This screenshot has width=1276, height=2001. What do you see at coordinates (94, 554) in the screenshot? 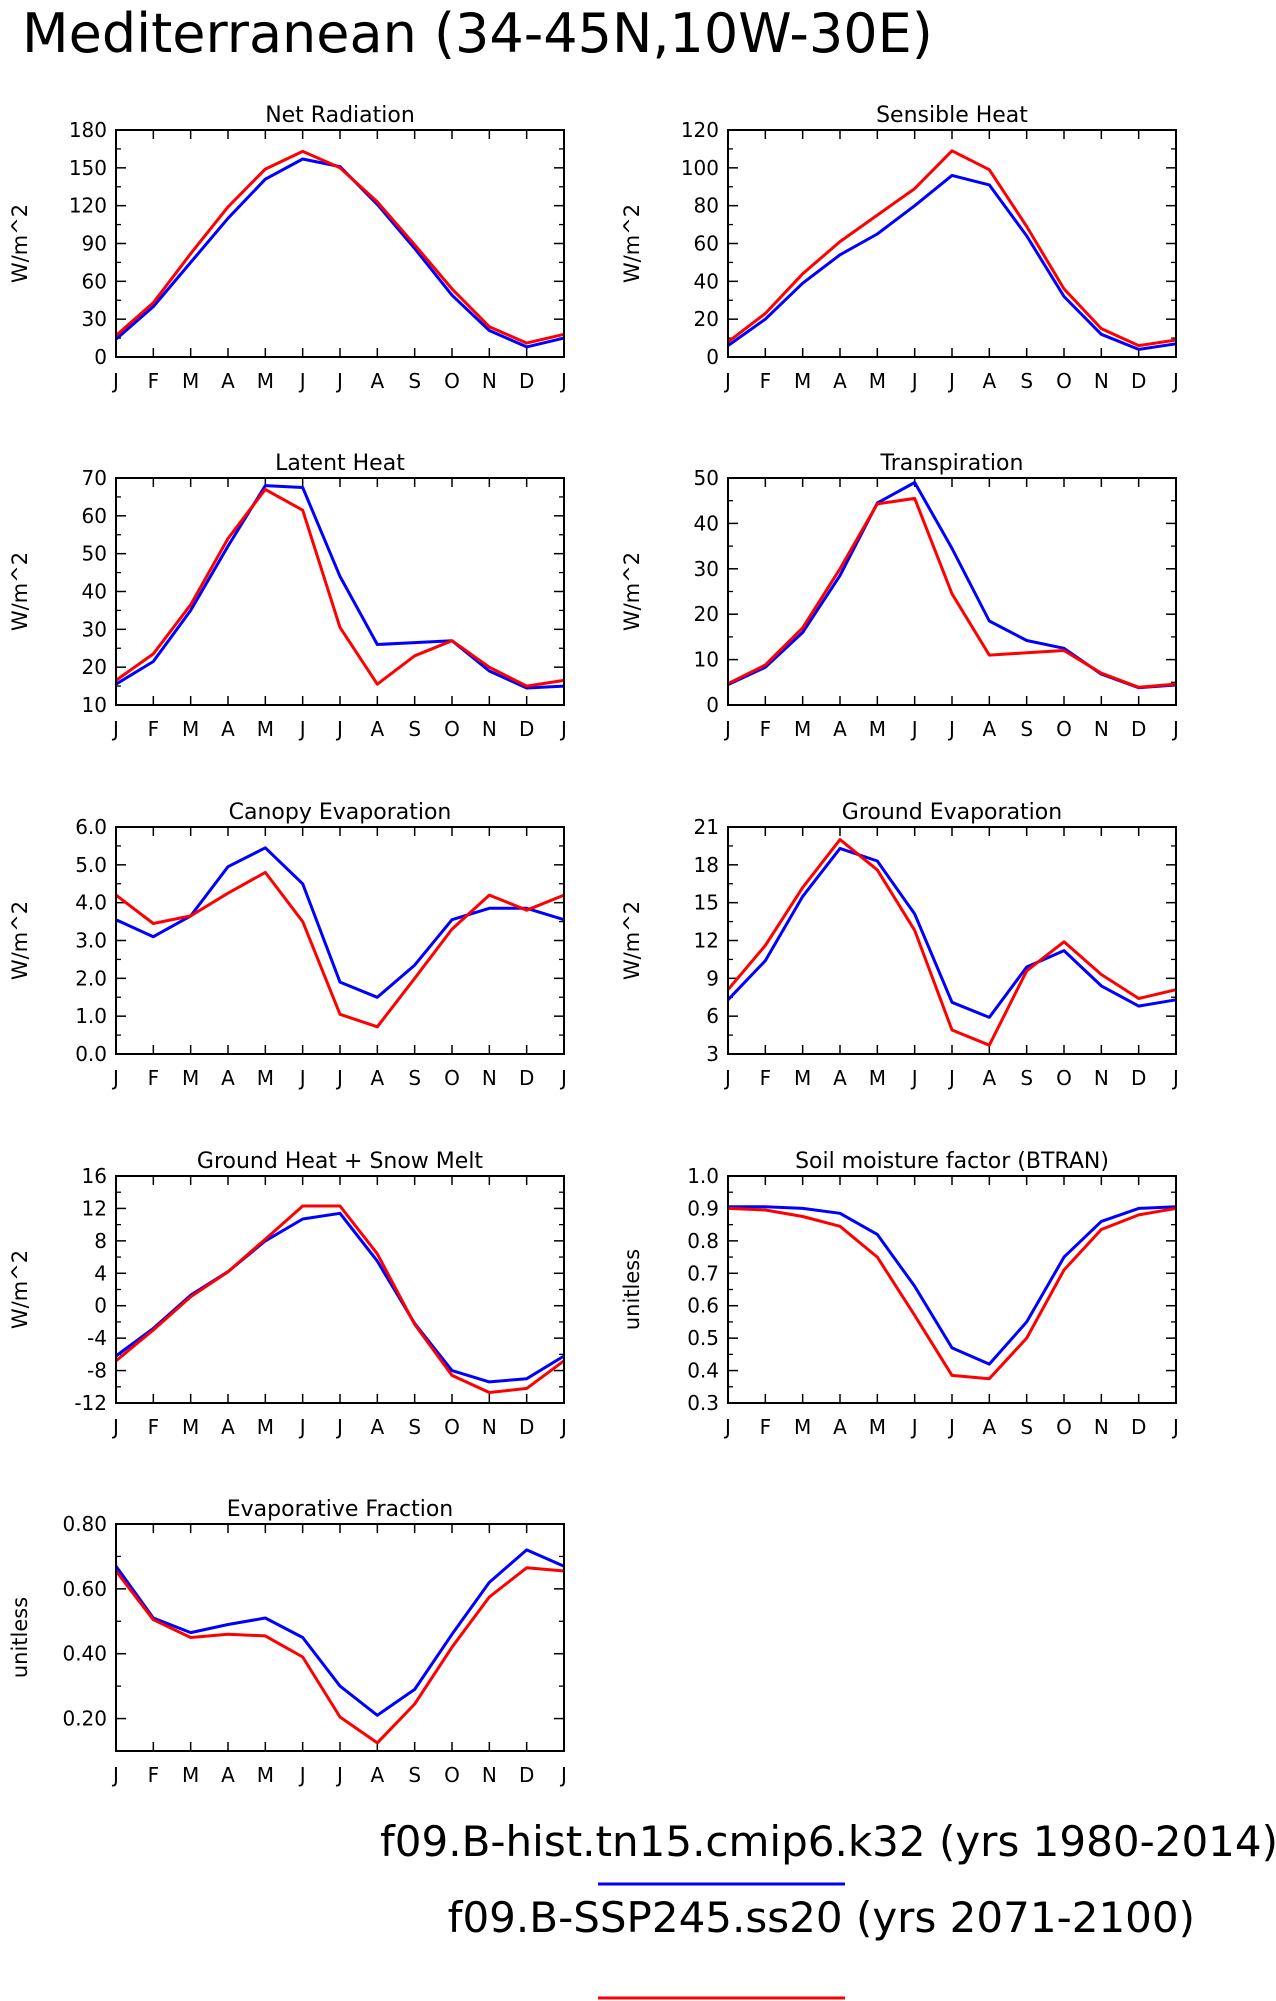
I see `y-tick-label: 50` at bounding box center [94, 554].